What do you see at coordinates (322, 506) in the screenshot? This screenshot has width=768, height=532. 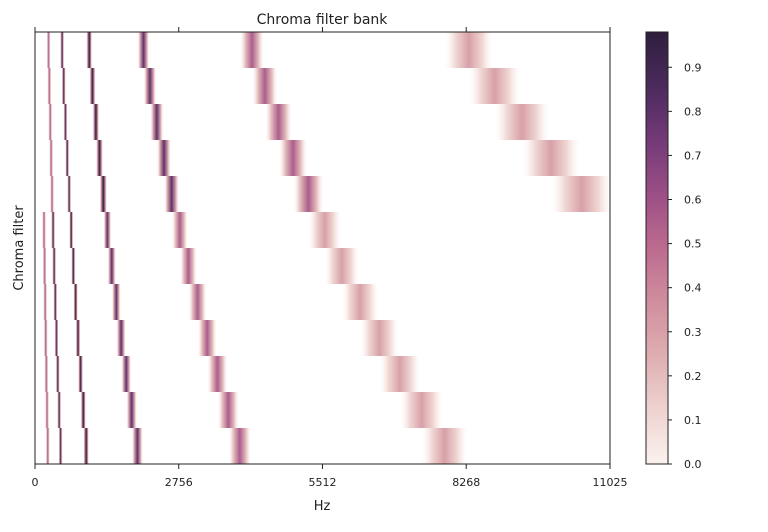 I see `x-axis-label: Hz` at bounding box center [322, 506].